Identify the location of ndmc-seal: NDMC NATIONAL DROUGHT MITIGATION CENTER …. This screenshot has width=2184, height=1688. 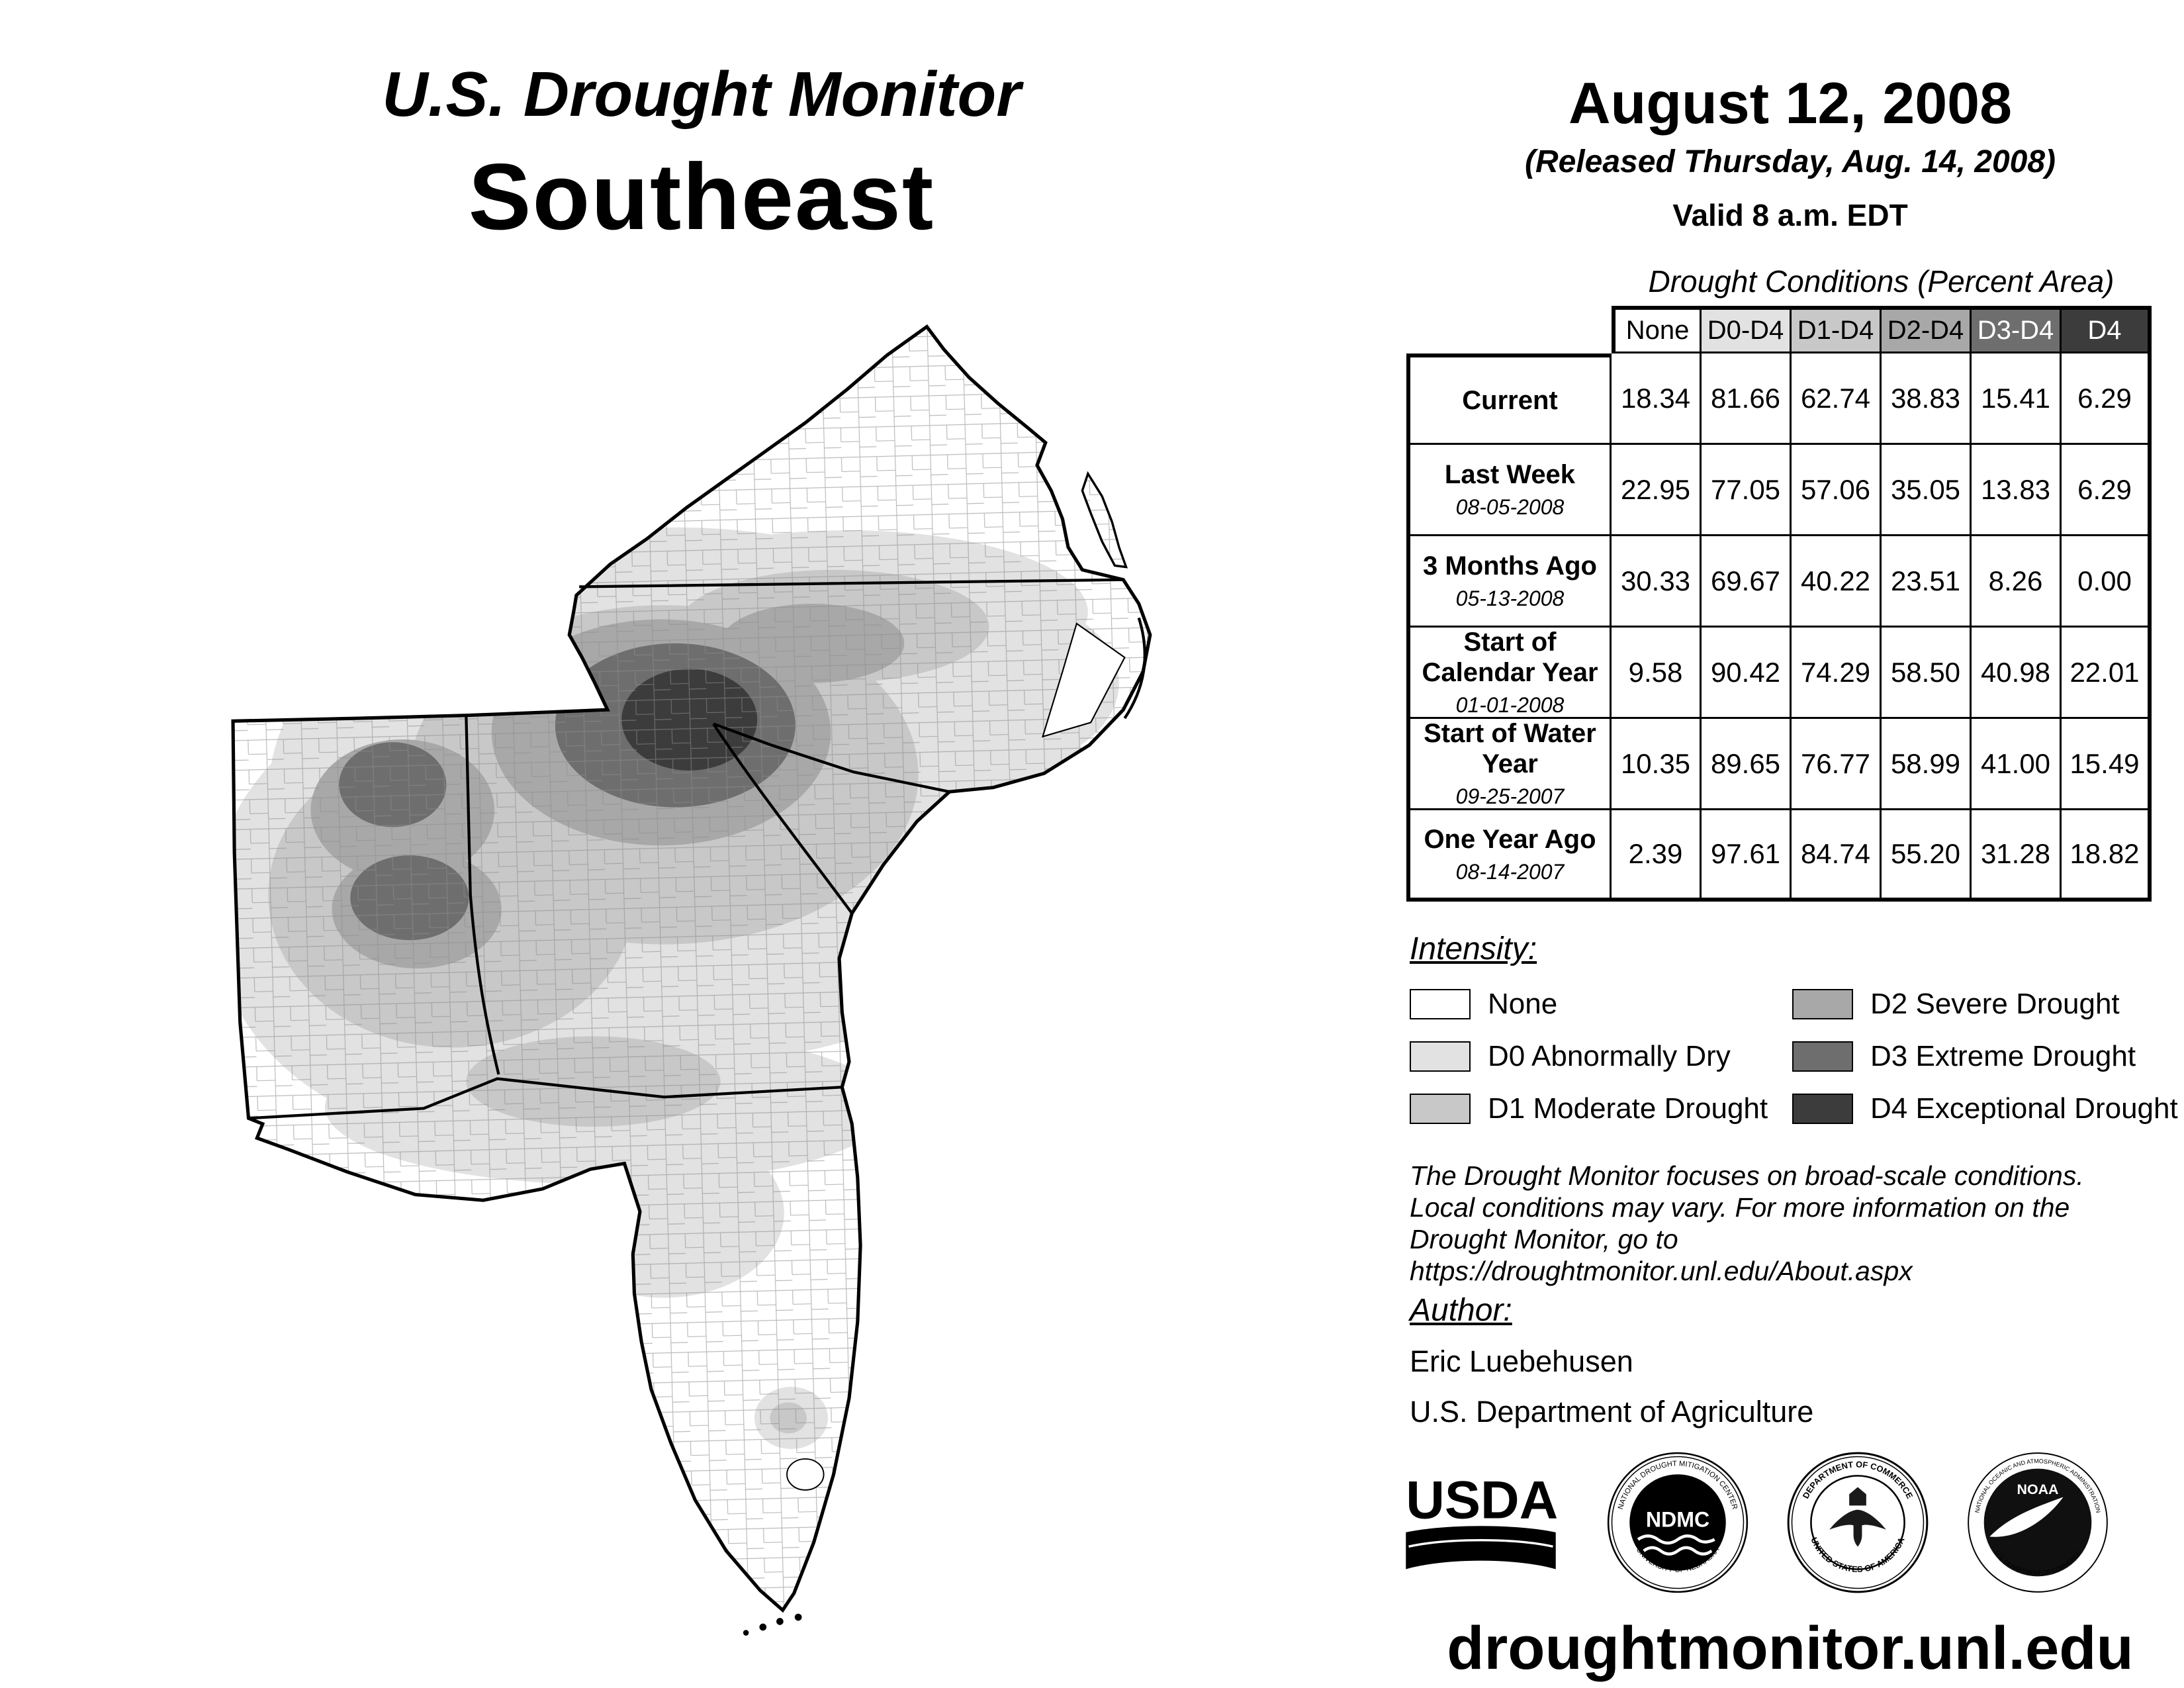
(1678, 1522).